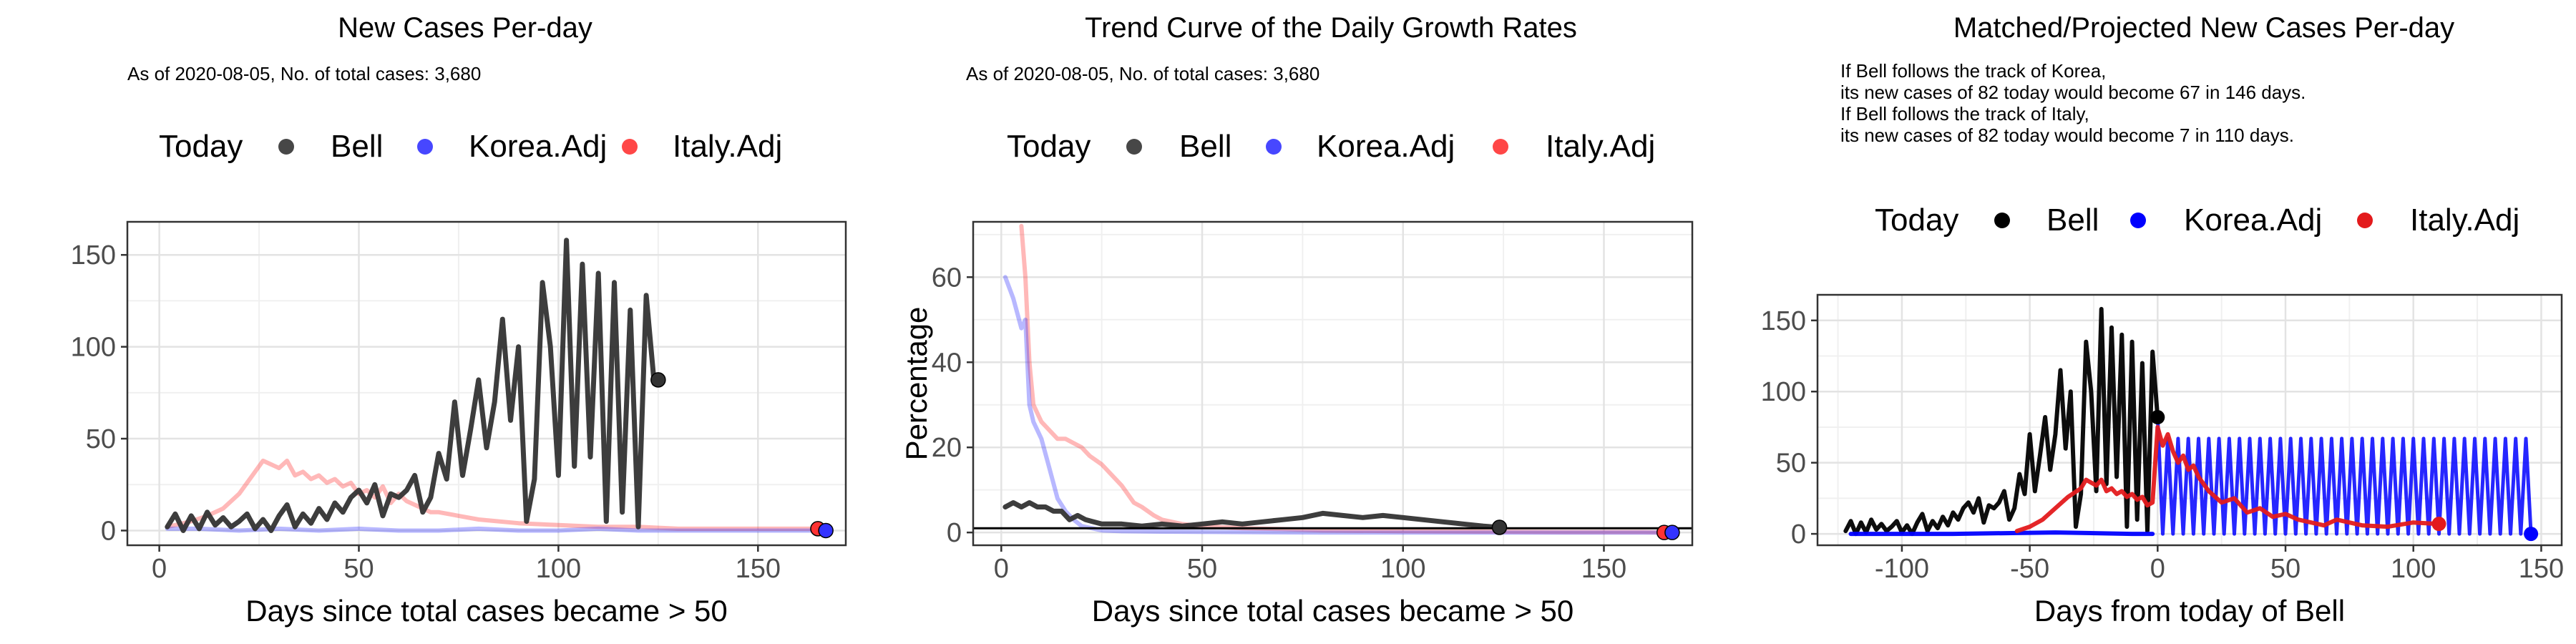 The image size is (2576, 644). I want to click on y-axis-label: Percentage, so click(916, 384).